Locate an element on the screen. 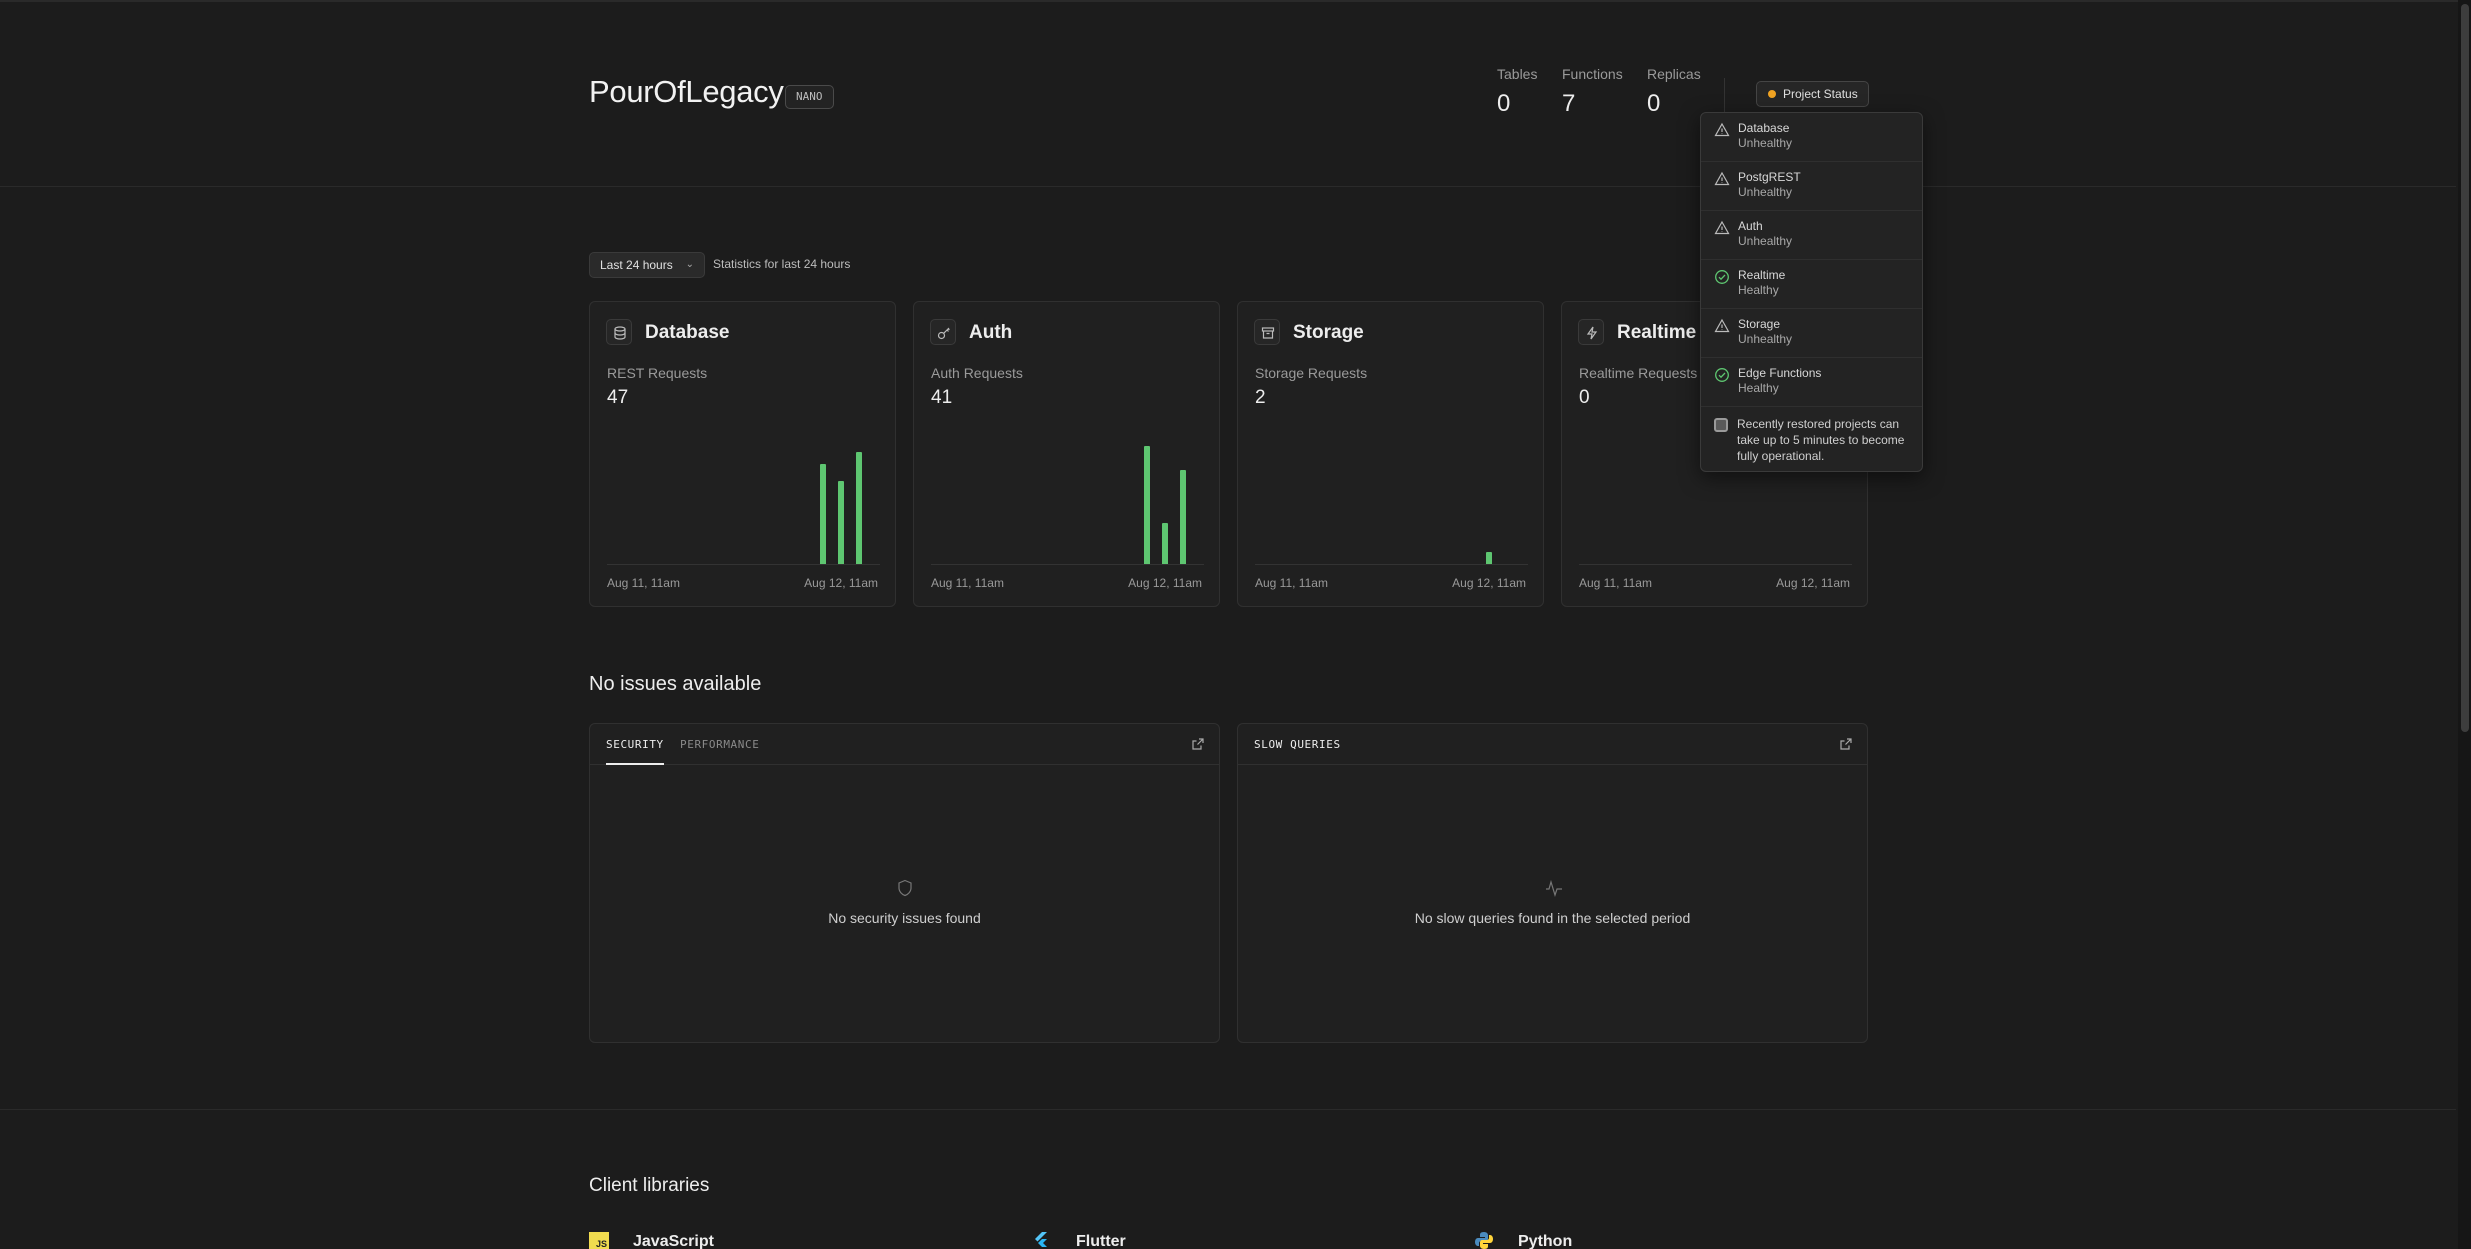 The width and height of the screenshot is (2471, 1249). status-item-database: Database Unhealthy is located at coordinates (1811, 137).